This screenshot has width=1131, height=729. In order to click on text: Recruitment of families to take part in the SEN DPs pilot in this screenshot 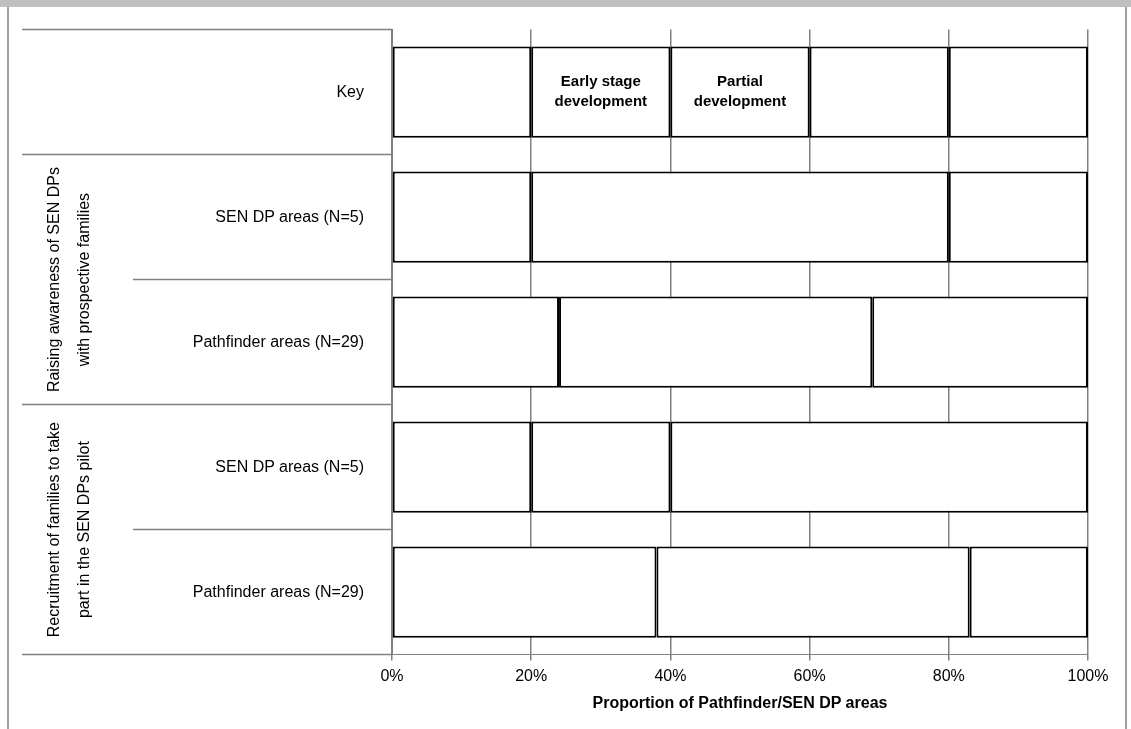, I will do `click(69, 529)`.